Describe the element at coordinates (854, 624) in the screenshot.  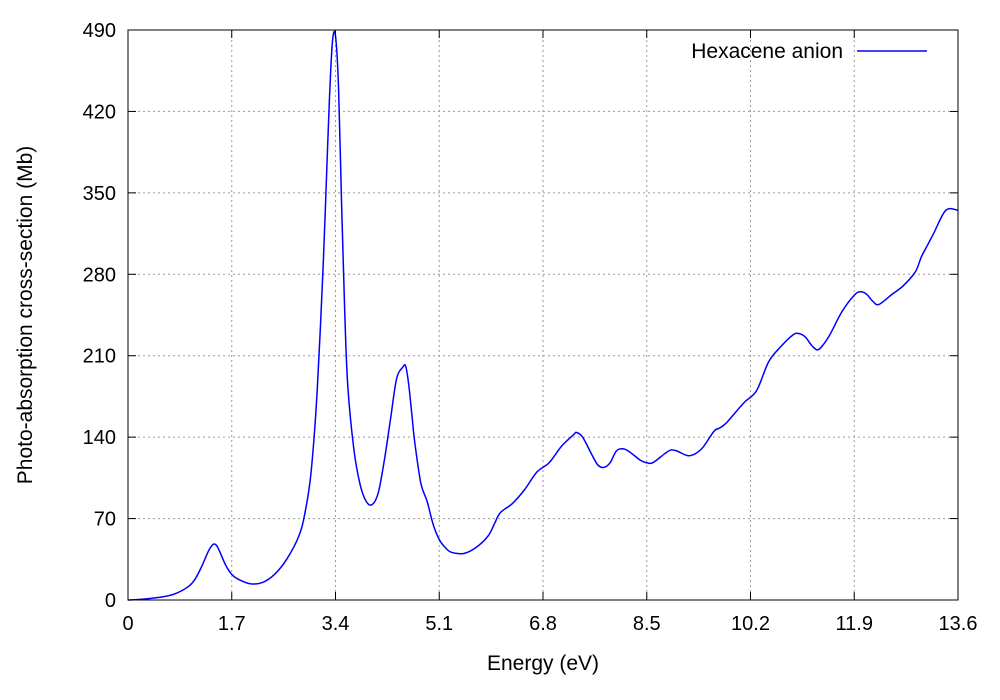
I see `x-tick-label: 11.9` at that location.